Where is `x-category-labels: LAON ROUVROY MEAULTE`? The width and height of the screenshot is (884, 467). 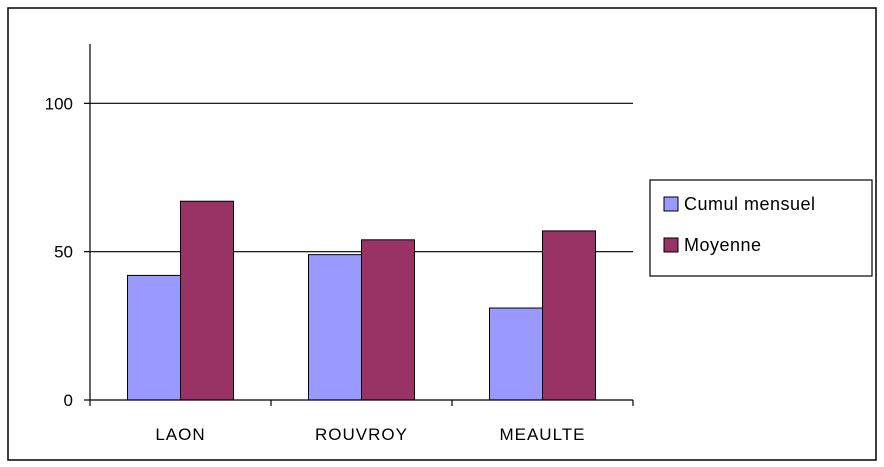 x-category-labels: LAON ROUVROY MEAULTE is located at coordinates (370, 434).